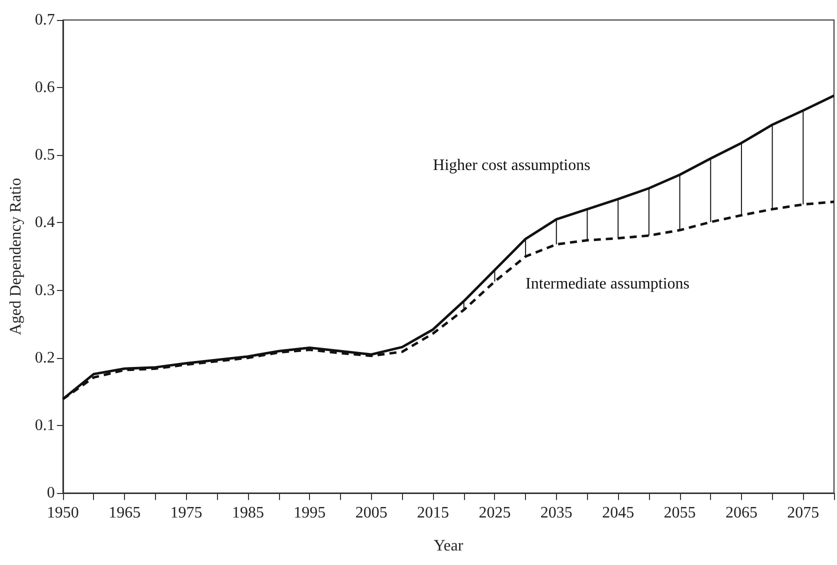 Image resolution: width=837 pixels, height=565 pixels. What do you see at coordinates (618, 513) in the screenshot?
I see `x-tick-label: 2045` at bounding box center [618, 513].